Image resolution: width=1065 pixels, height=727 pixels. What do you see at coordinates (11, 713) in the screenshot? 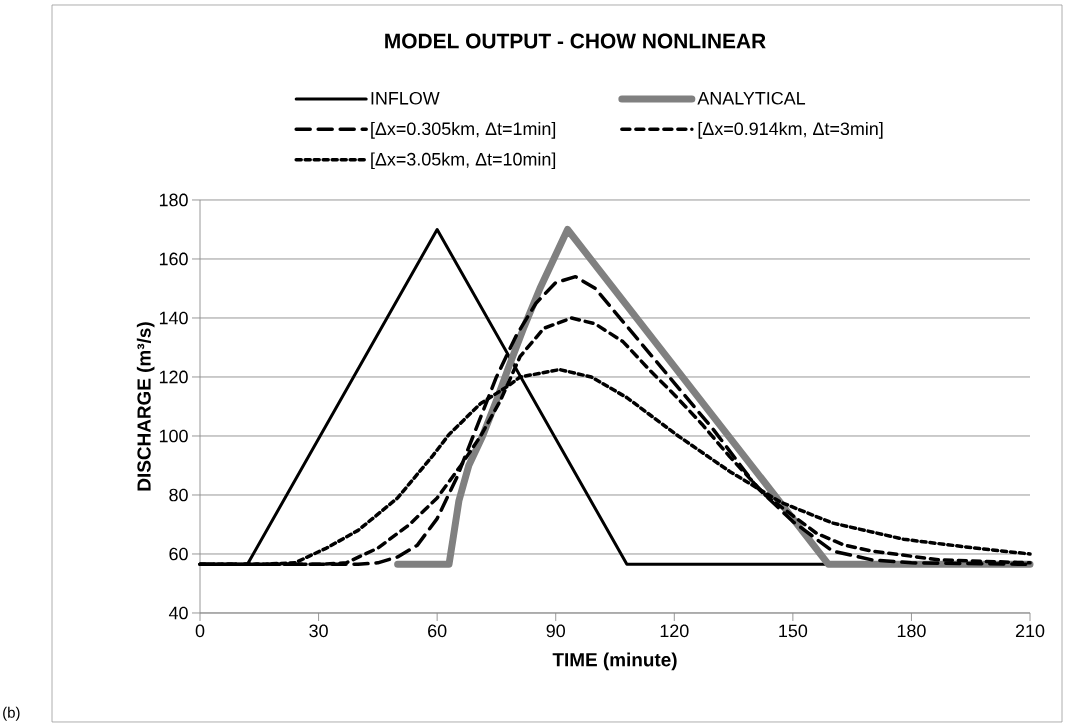
I see `text: (b)` at bounding box center [11, 713].